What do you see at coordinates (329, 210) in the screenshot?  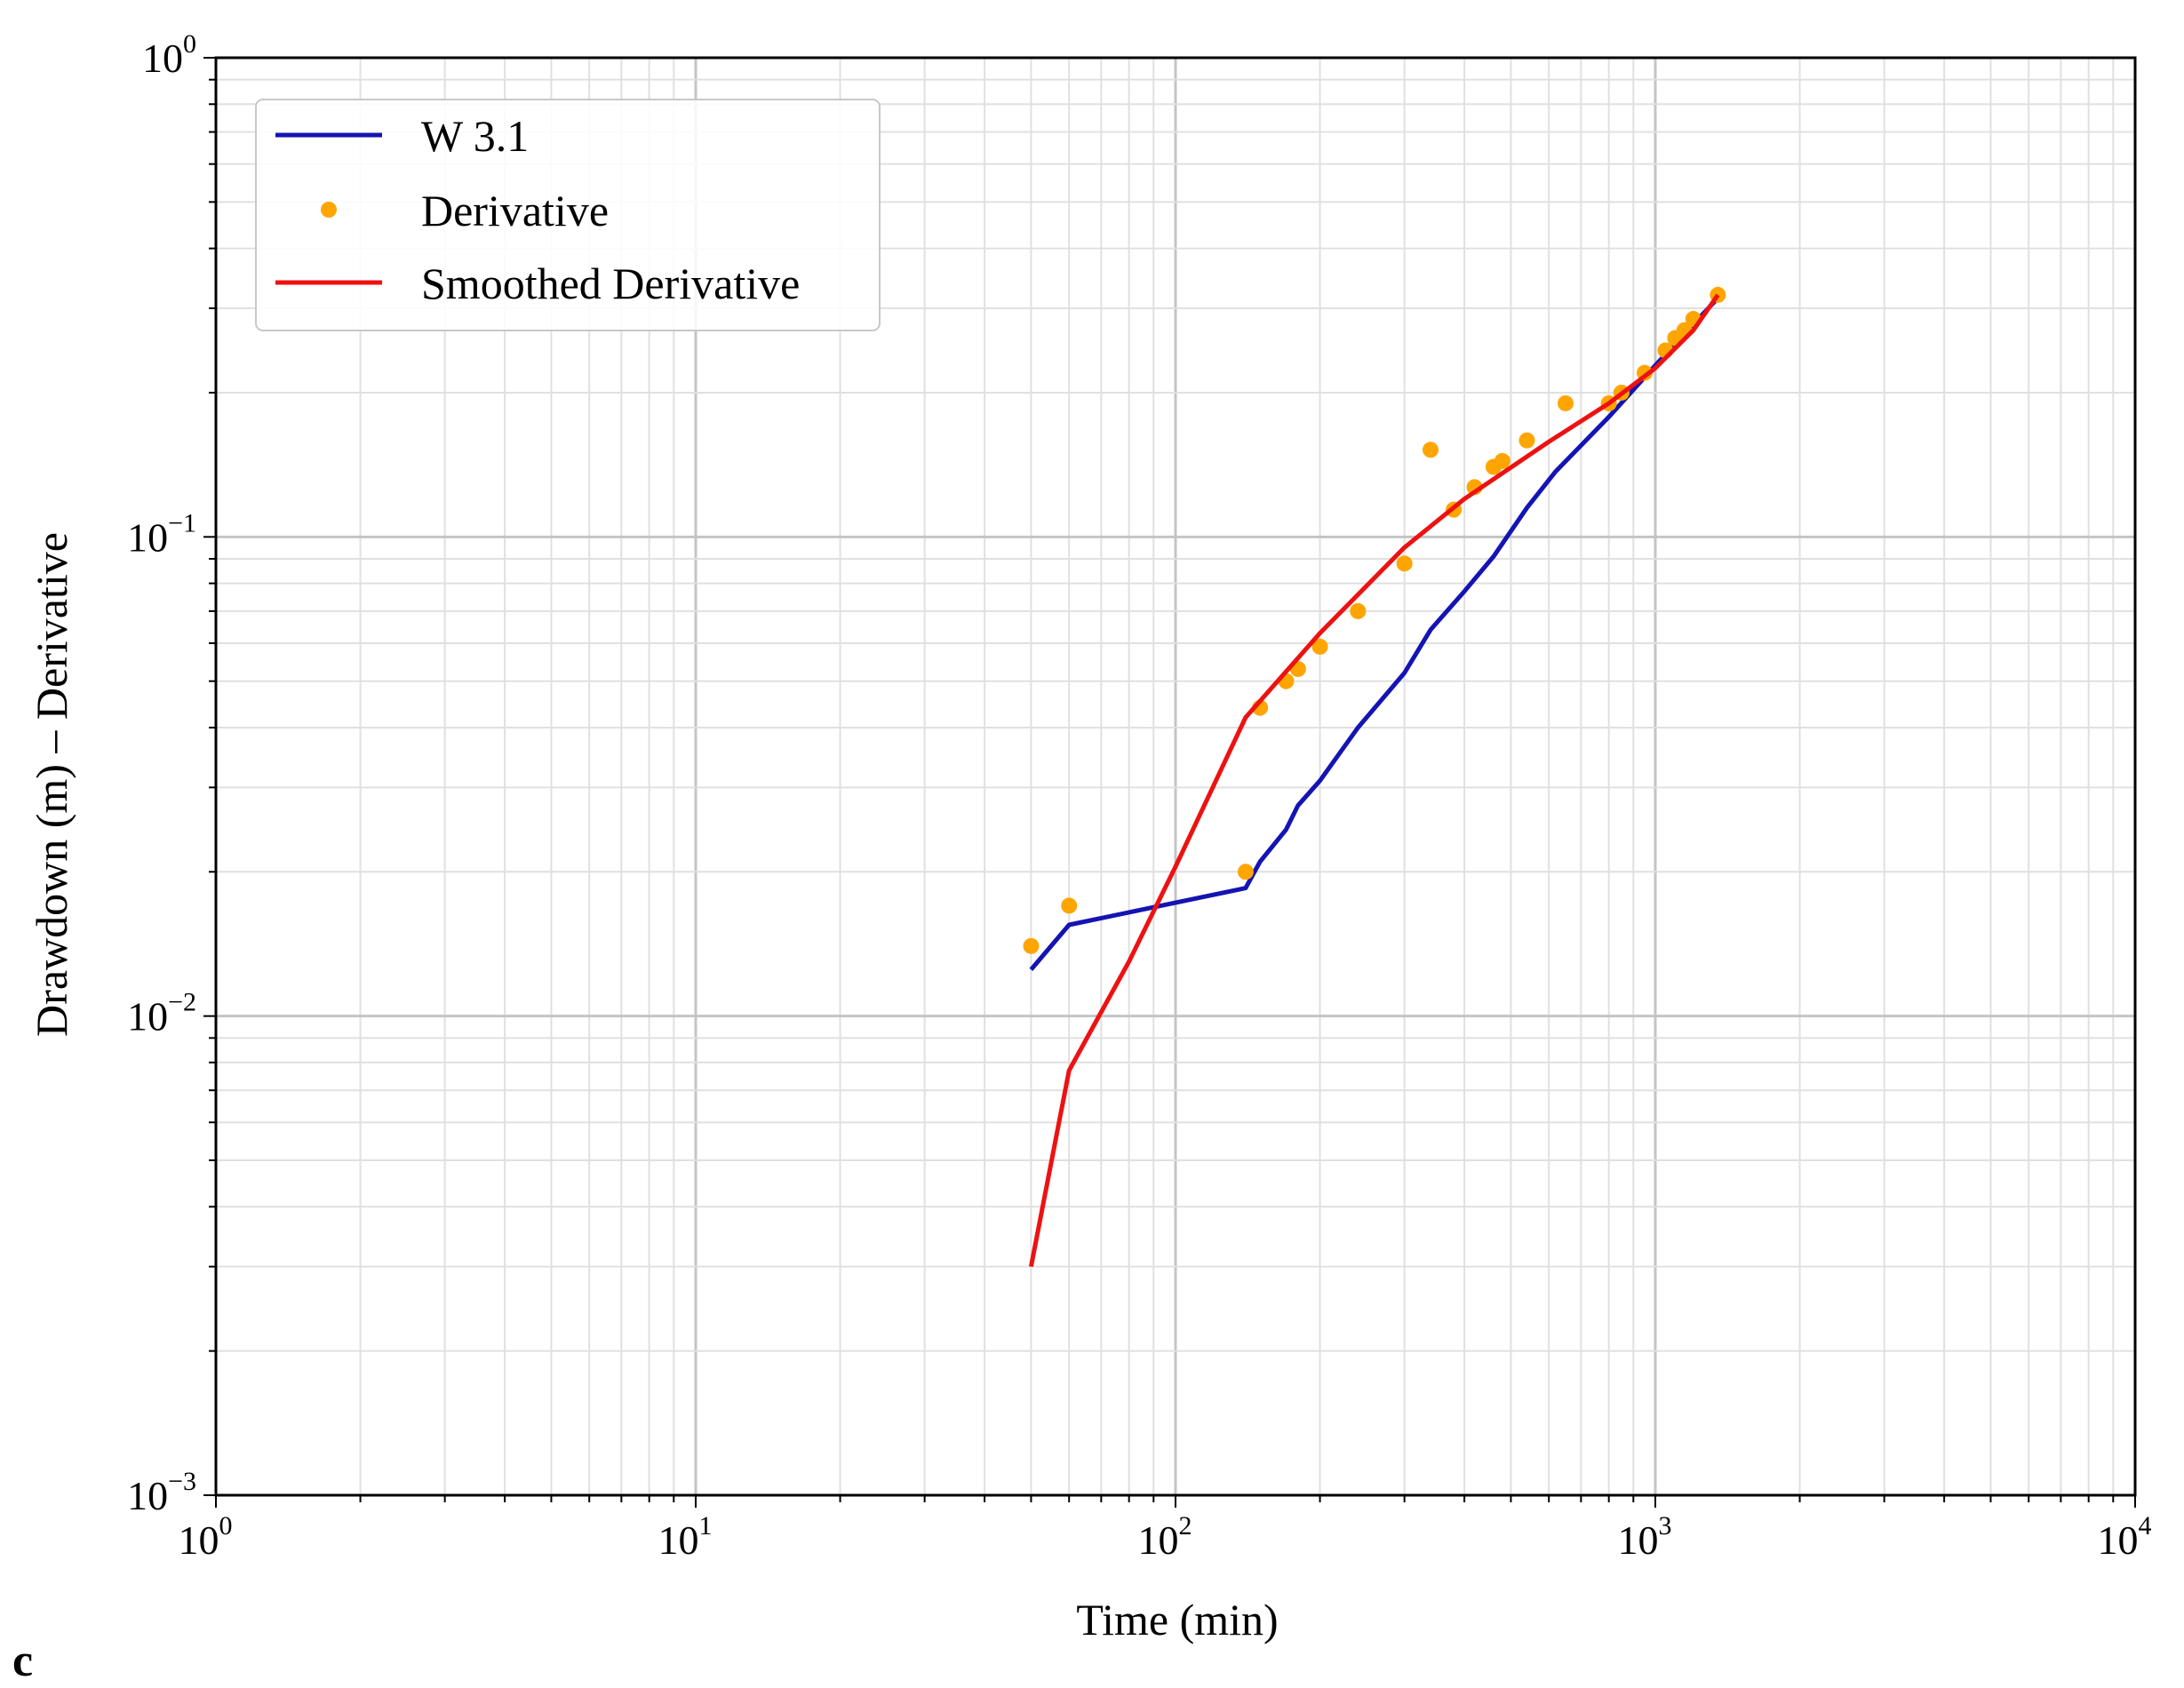 I see `legend-marker-derivative` at bounding box center [329, 210].